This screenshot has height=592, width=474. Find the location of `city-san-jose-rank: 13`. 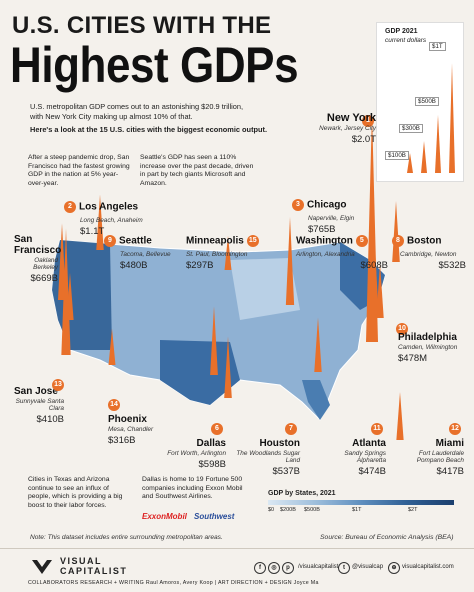

city-san-jose-rank: 13 is located at coordinates (59, 385).